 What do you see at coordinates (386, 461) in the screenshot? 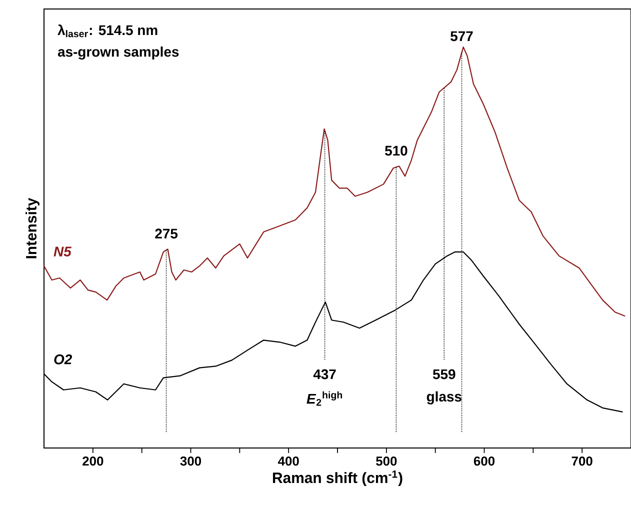
I see `x-tick-label: 500` at bounding box center [386, 461].